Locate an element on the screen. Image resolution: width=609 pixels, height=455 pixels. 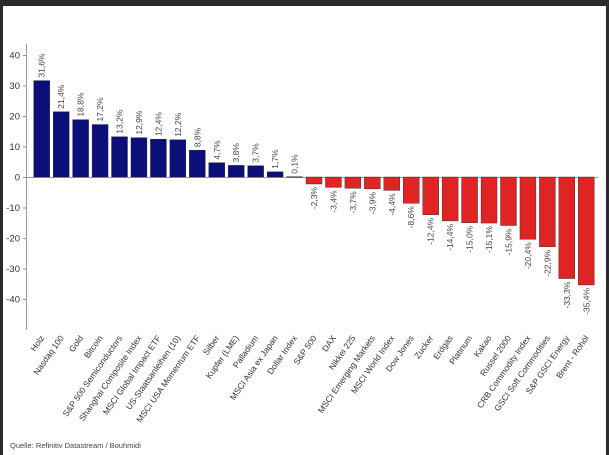
category-label: Gold is located at coordinates (76, 343).